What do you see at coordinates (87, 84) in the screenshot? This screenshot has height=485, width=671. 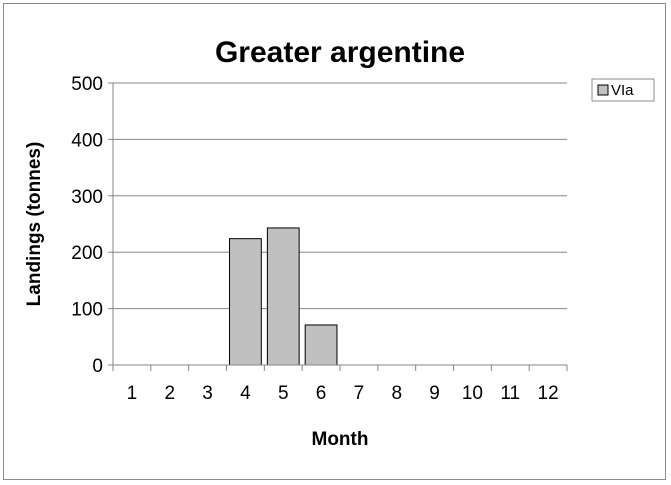 I see `y-tick-label-500: 500` at bounding box center [87, 84].